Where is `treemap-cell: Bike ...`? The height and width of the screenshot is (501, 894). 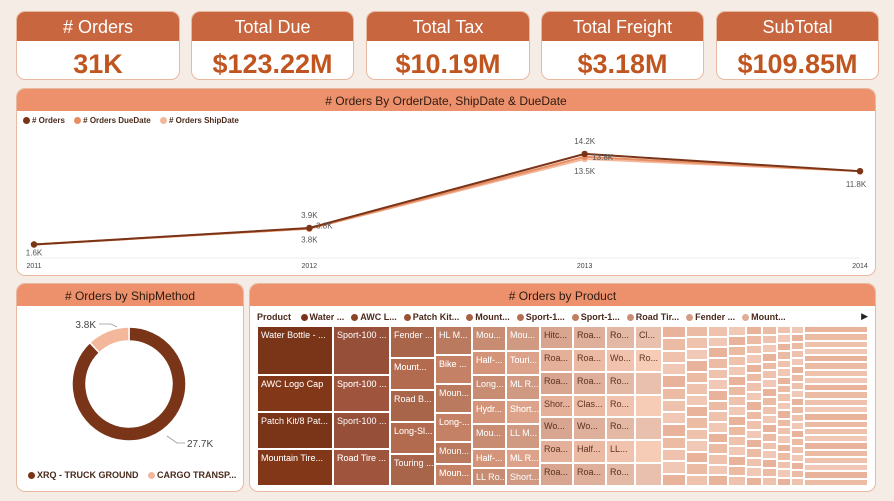 treemap-cell: Bike ... is located at coordinates (453, 370).